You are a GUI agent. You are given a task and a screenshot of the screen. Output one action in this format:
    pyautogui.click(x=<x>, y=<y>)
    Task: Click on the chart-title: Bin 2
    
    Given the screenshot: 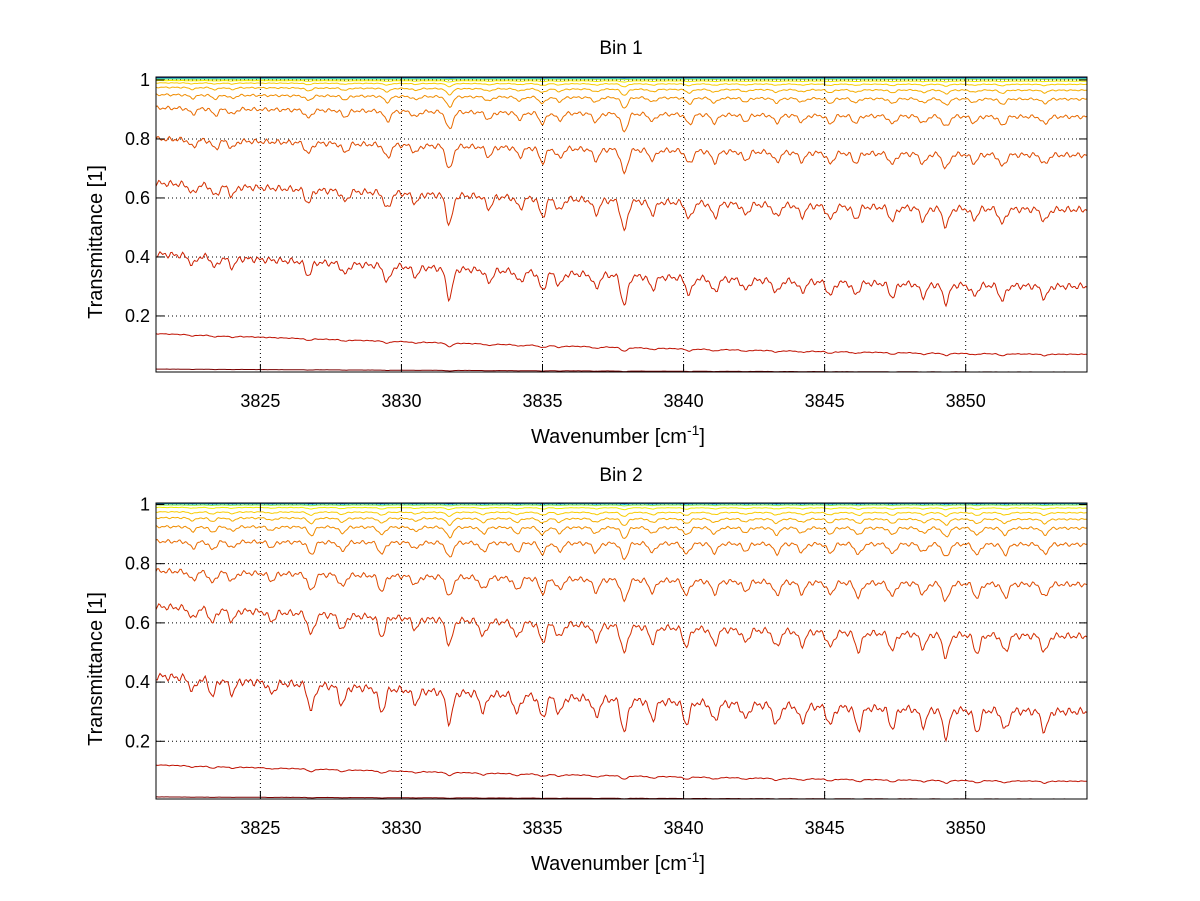 What is the action you would take?
    pyautogui.click(x=620, y=475)
    